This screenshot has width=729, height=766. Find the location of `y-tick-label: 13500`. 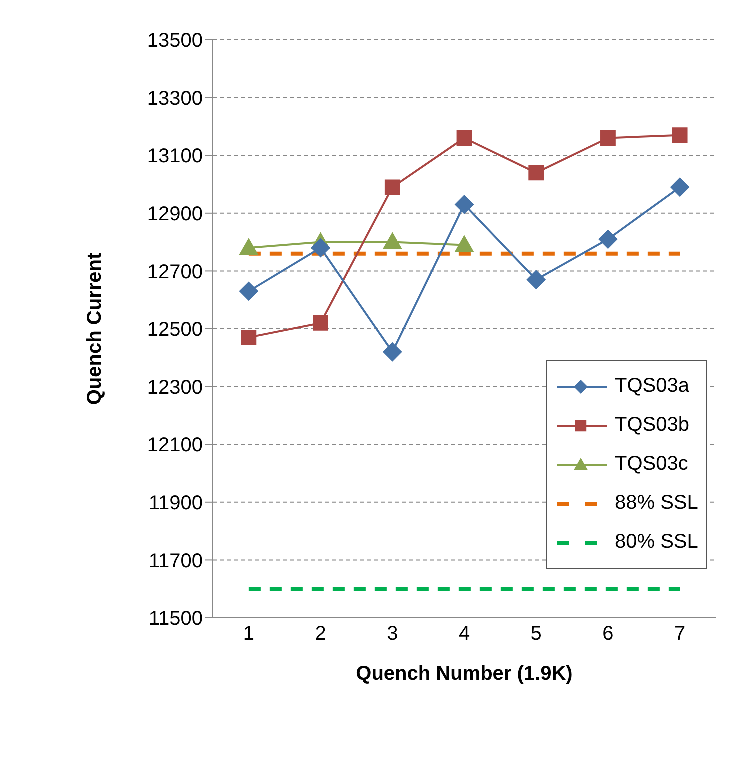

y-tick-label: 13500 is located at coordinates (175, 41).